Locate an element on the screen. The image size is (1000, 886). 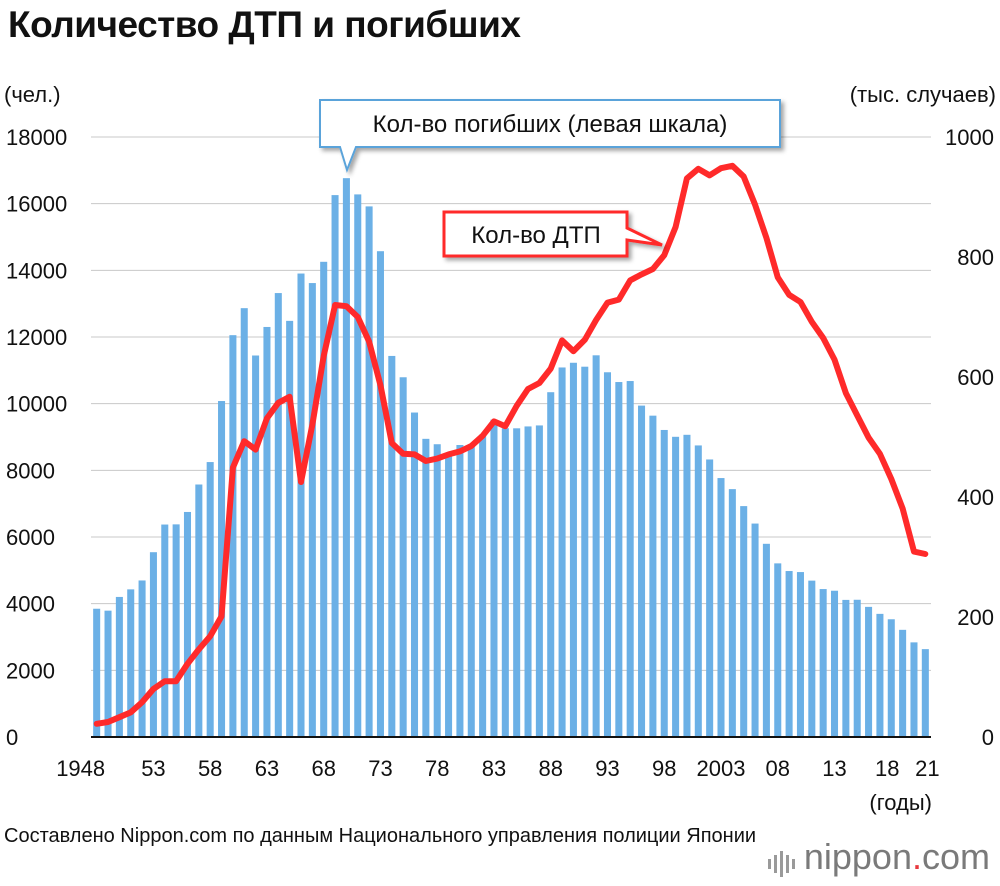
left-tick-label: 18000 is located at coordinates (36, 137).